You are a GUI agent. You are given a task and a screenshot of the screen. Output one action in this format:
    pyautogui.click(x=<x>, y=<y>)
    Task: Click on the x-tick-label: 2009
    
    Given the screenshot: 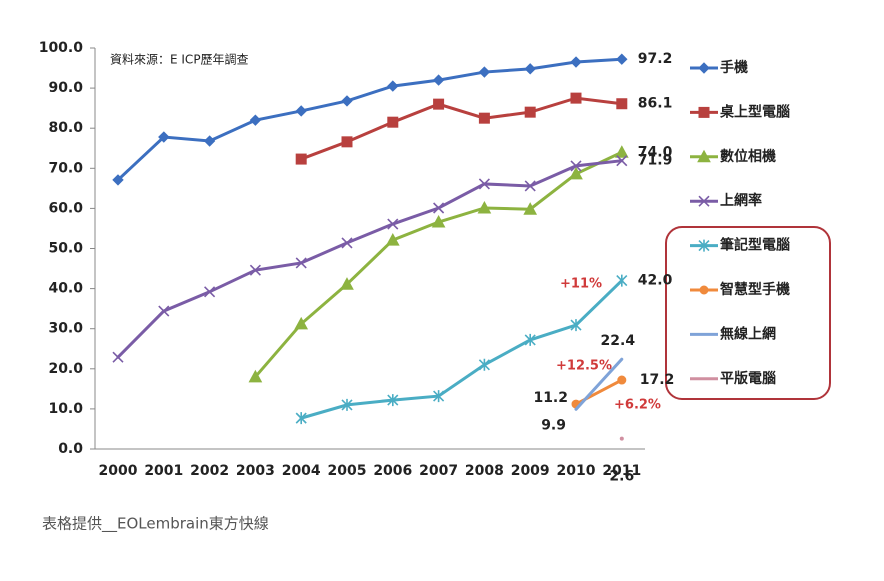 What is the action you would take?
    pyautogui.click(x=530, y=471)
    